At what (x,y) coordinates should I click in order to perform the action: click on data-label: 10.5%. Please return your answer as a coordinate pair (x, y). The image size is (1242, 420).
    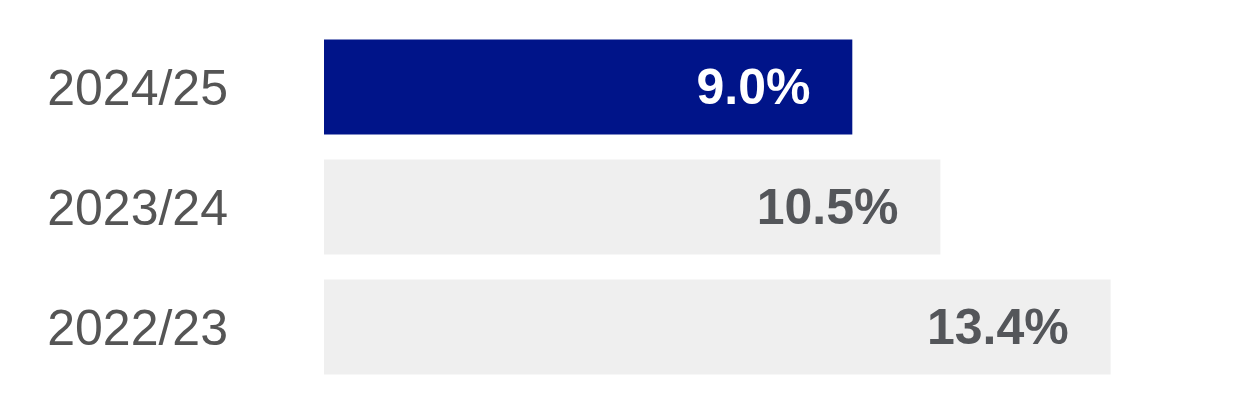
    Looking at the image, I should click on (827, 207).